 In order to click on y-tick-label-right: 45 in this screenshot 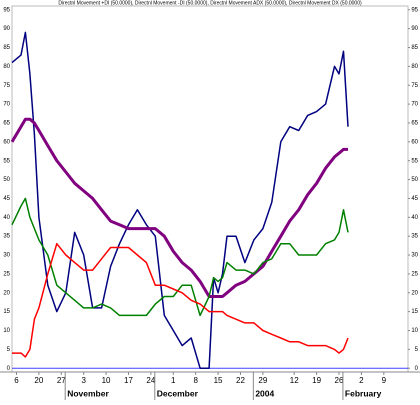, I will do `click(414, 199)`.